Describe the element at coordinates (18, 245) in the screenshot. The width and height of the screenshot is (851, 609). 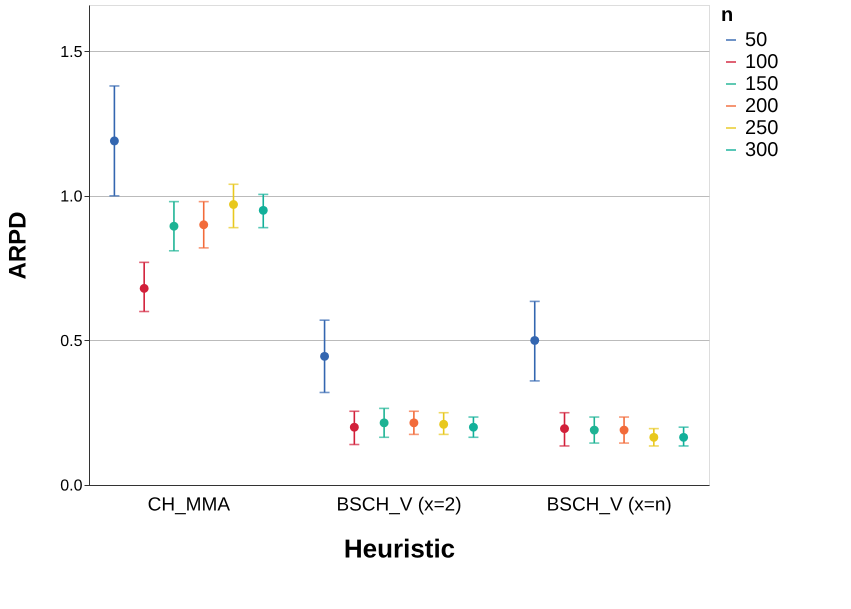
I see `y-axis-title: ARPD` at that location.